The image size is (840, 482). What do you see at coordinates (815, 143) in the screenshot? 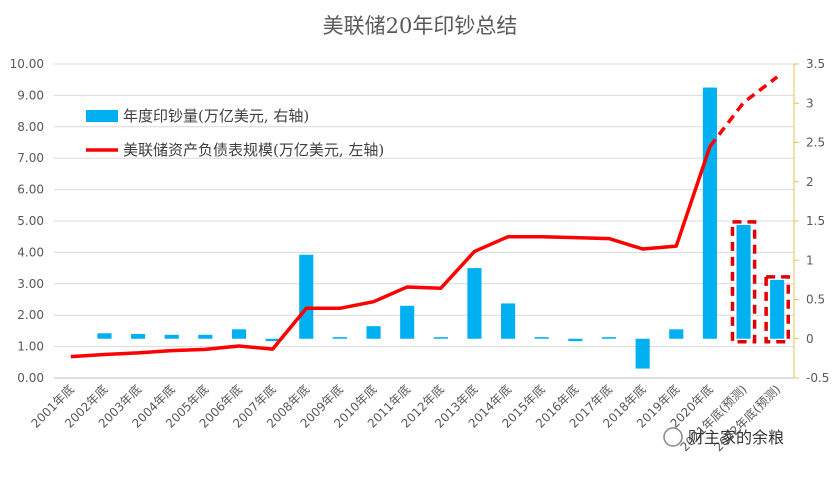
I see `right-axis-tick-label: 2.5` at bounding box center [815, 143].